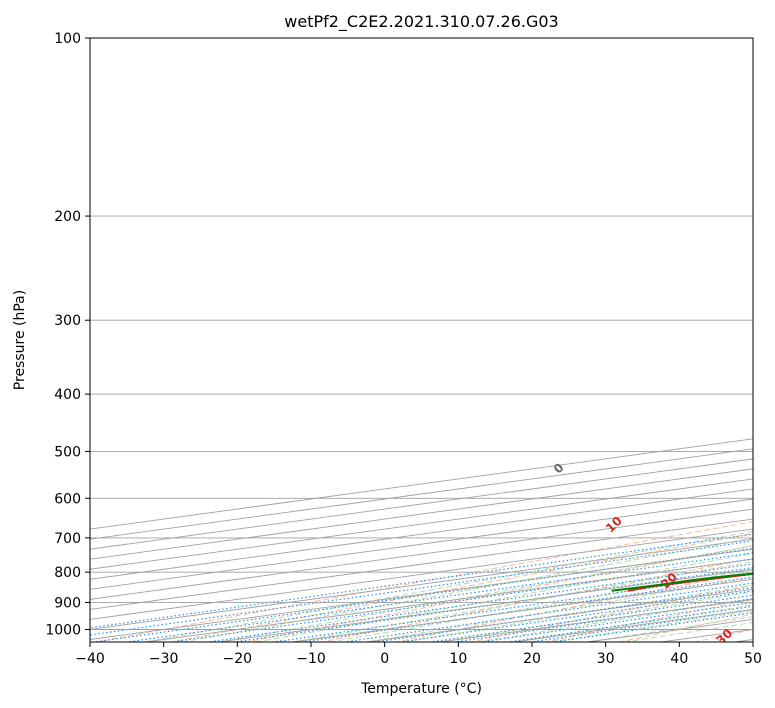 Image resolution: width=775 pixels, height=708 pixels. I want to click on y-tick-label: 100, so click(67, 39).